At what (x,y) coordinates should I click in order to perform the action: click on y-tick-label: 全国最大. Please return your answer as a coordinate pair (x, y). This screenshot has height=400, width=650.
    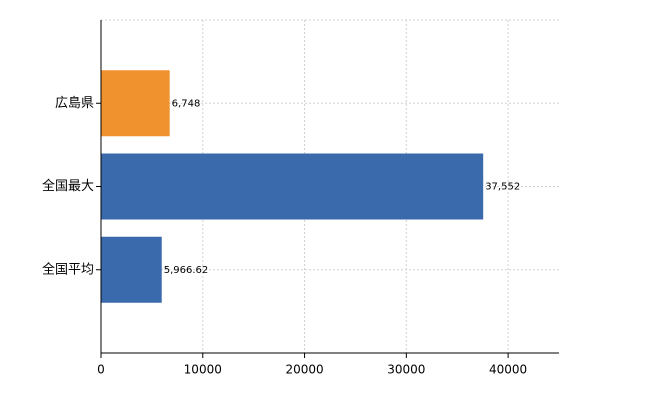
    Looking at the image, I should click on (68, 186).